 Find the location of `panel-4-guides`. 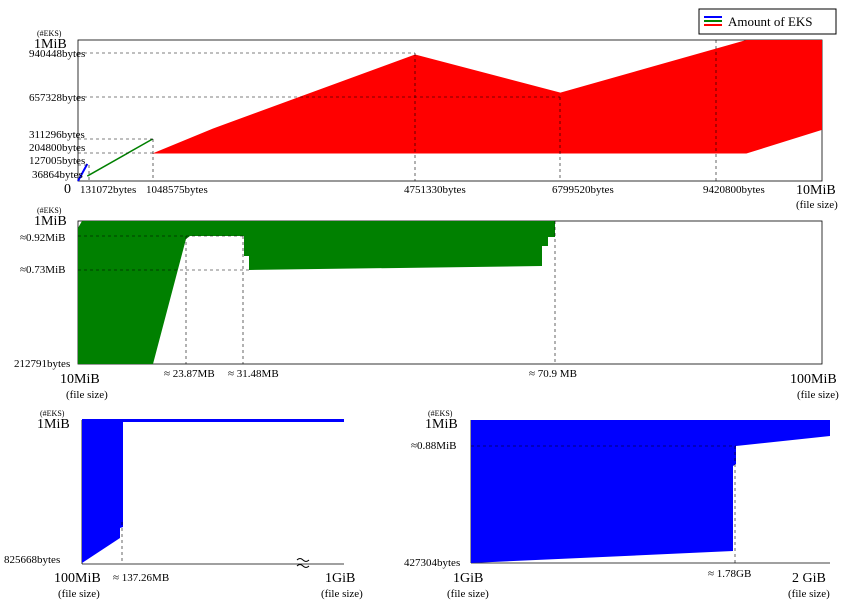

panel-4-guides is located at coordinates (603, 504).